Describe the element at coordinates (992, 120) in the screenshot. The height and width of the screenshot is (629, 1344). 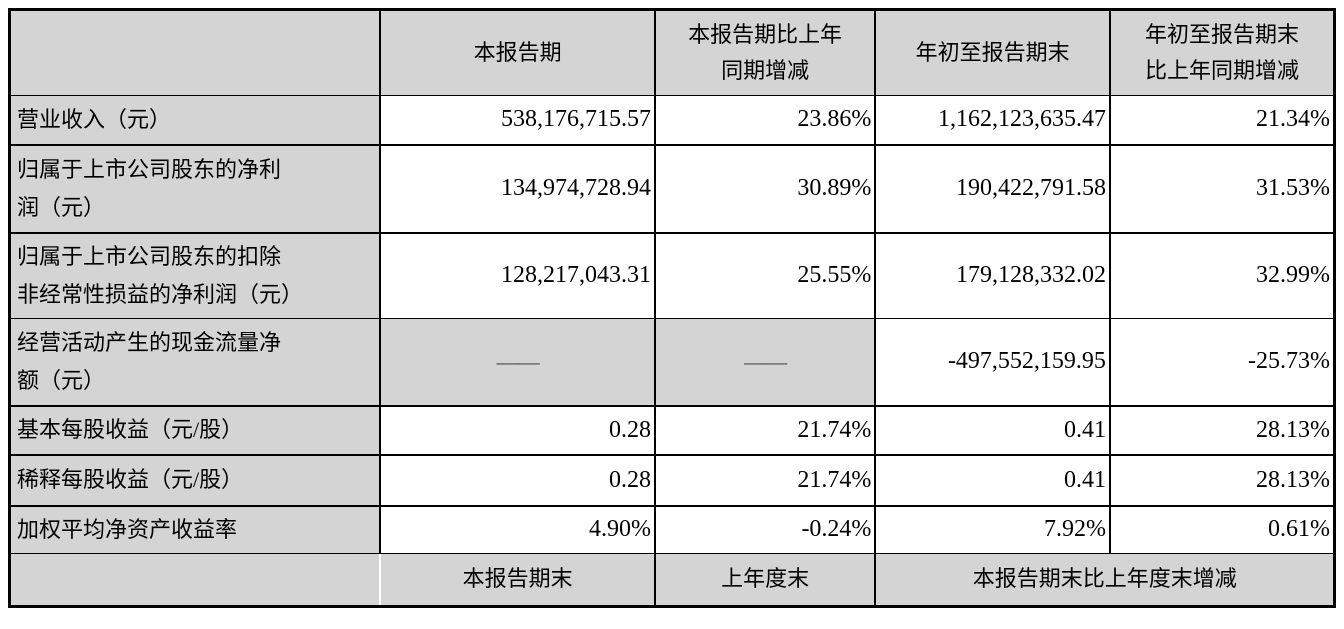
I see `cell-value: 1,162,123,635.47` at that location.